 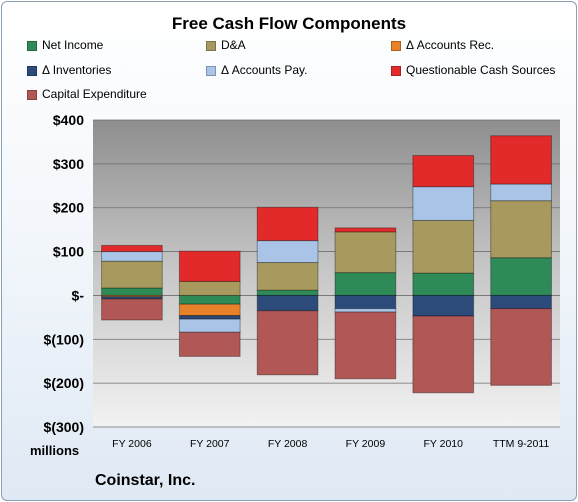 I want to click on legend-item-da: D&A, so click(x=226, y=45).